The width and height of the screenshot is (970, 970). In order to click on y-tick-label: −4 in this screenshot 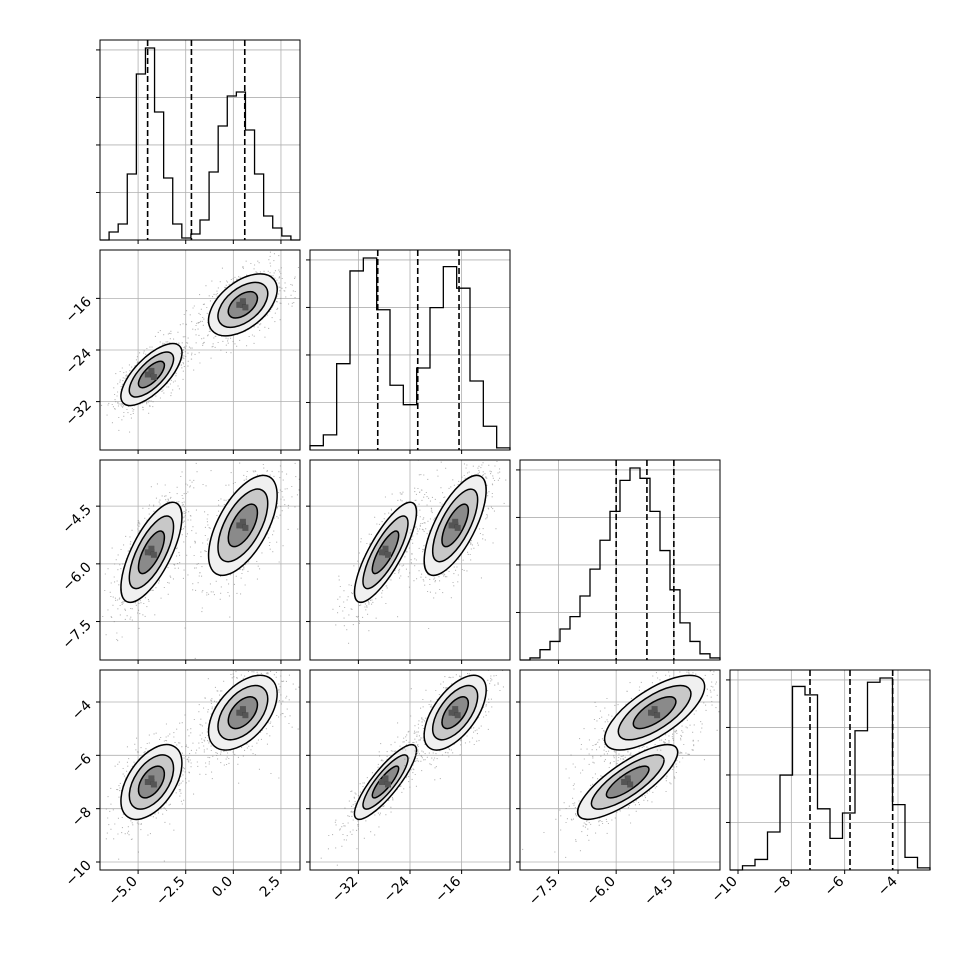, I will do `click(82, 710)`.